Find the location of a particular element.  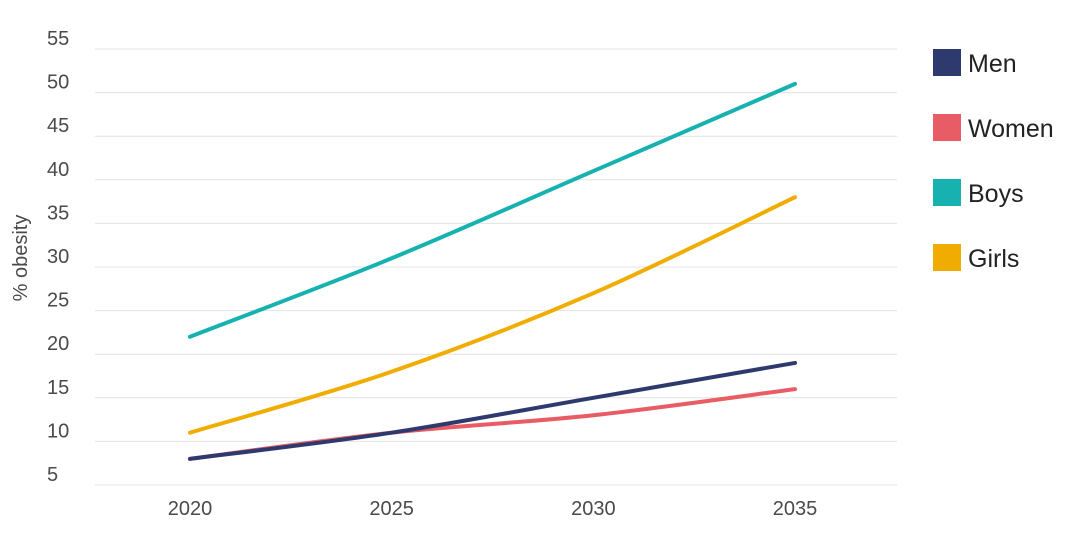

y-tick-label-45: 45 is located at coordinates (58, 126).